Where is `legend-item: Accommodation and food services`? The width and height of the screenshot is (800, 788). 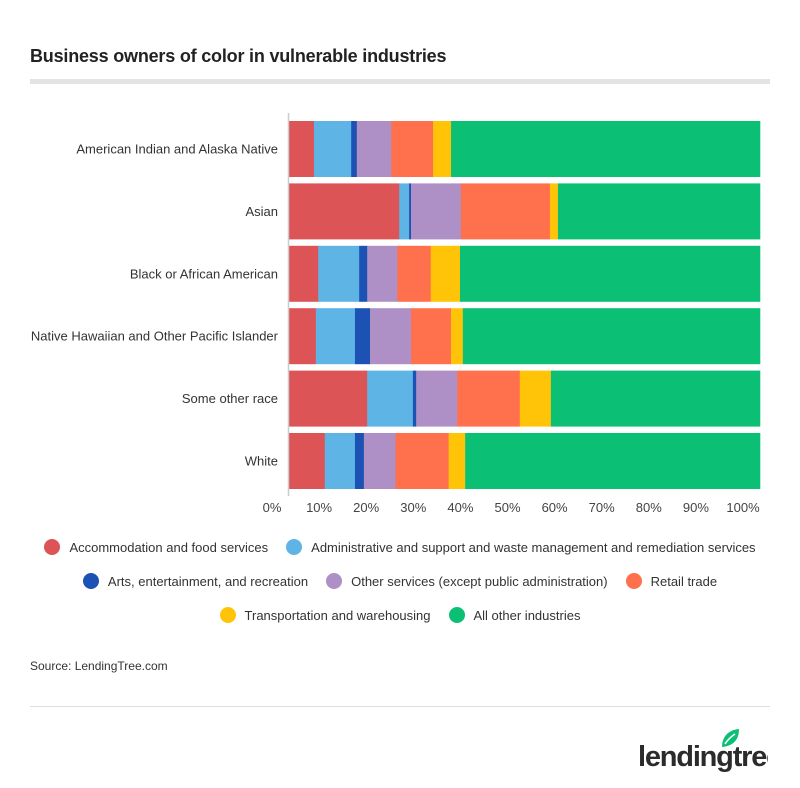 legend-item: Accommodation and food services is located at coordinates (156, 547).